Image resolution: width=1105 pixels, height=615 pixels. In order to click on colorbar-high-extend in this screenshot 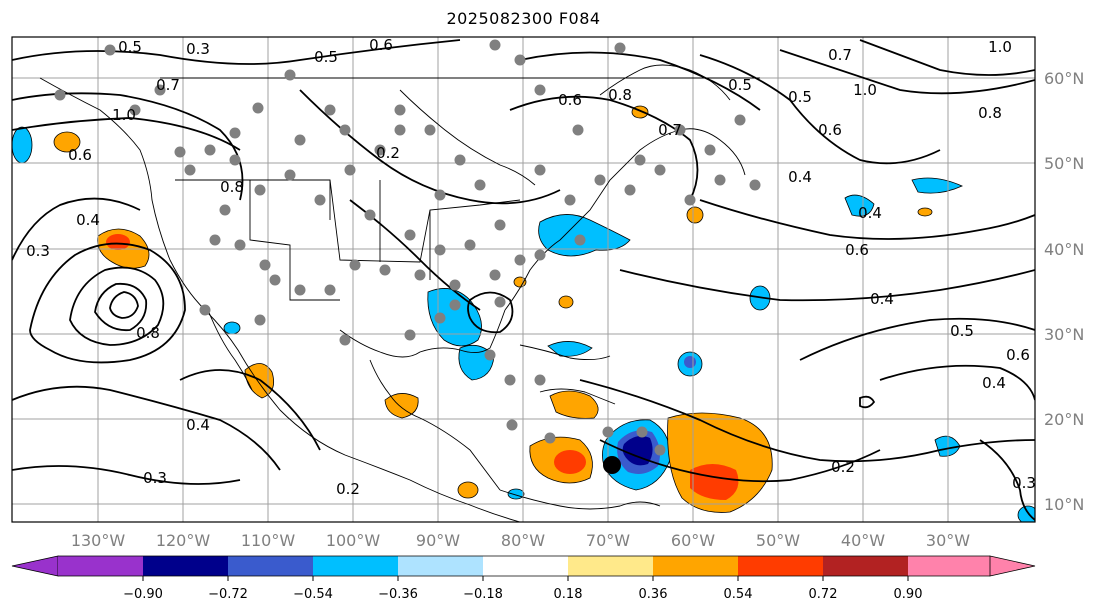, I will do `click(1012, 566)`.